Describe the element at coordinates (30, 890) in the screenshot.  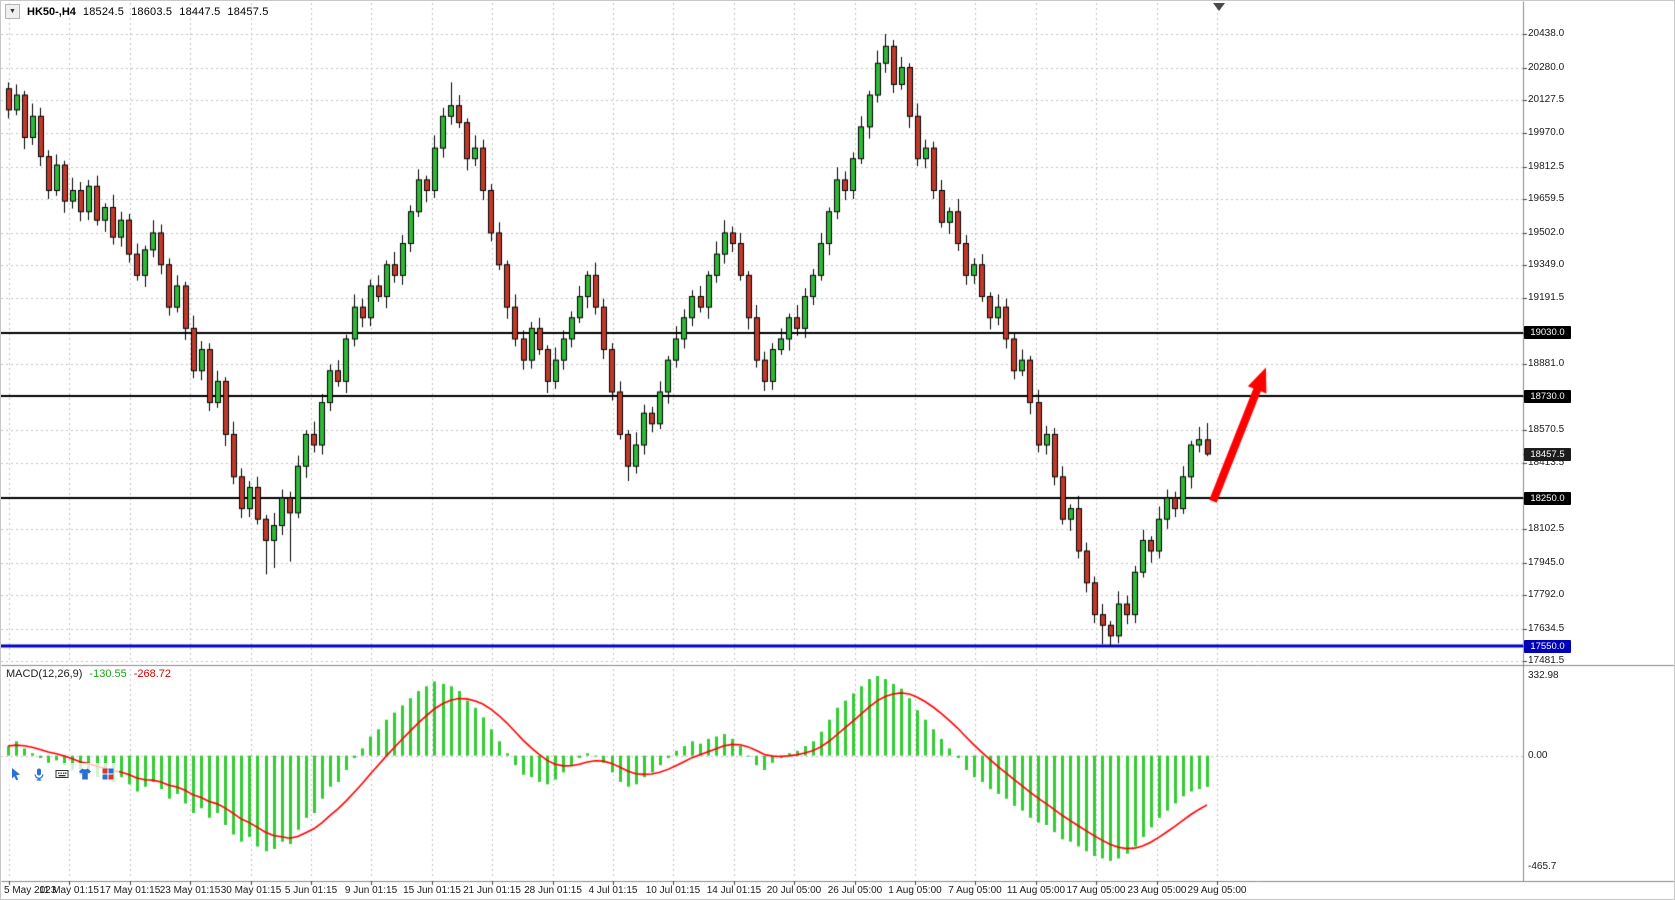
I see `time-tick-label: 5 May 2023` at that location.